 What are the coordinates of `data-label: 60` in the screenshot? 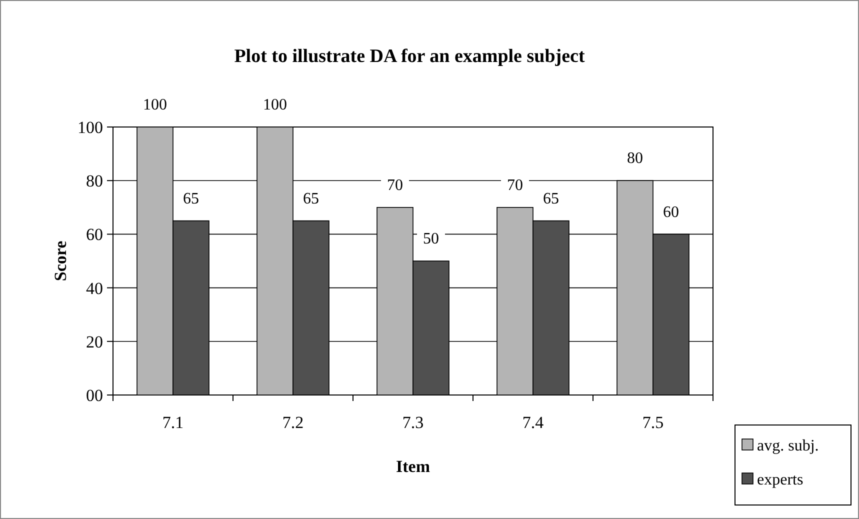 It's located at (671, 212).